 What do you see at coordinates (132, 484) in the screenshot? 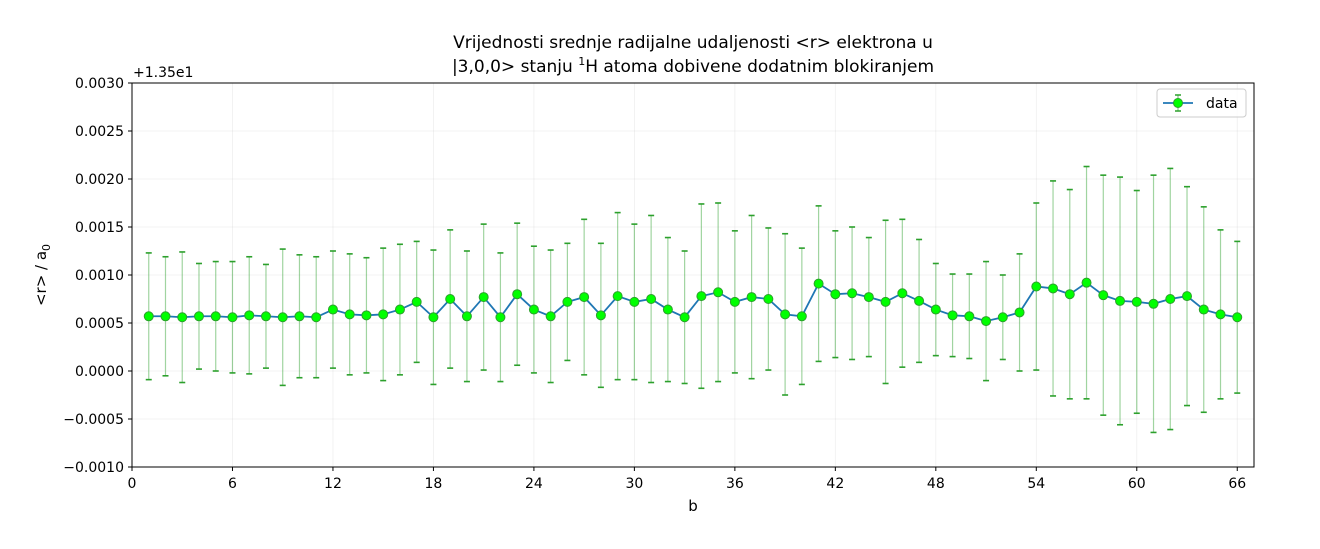
I see `x-tick-label: 0` at bounding box center [132, 484].